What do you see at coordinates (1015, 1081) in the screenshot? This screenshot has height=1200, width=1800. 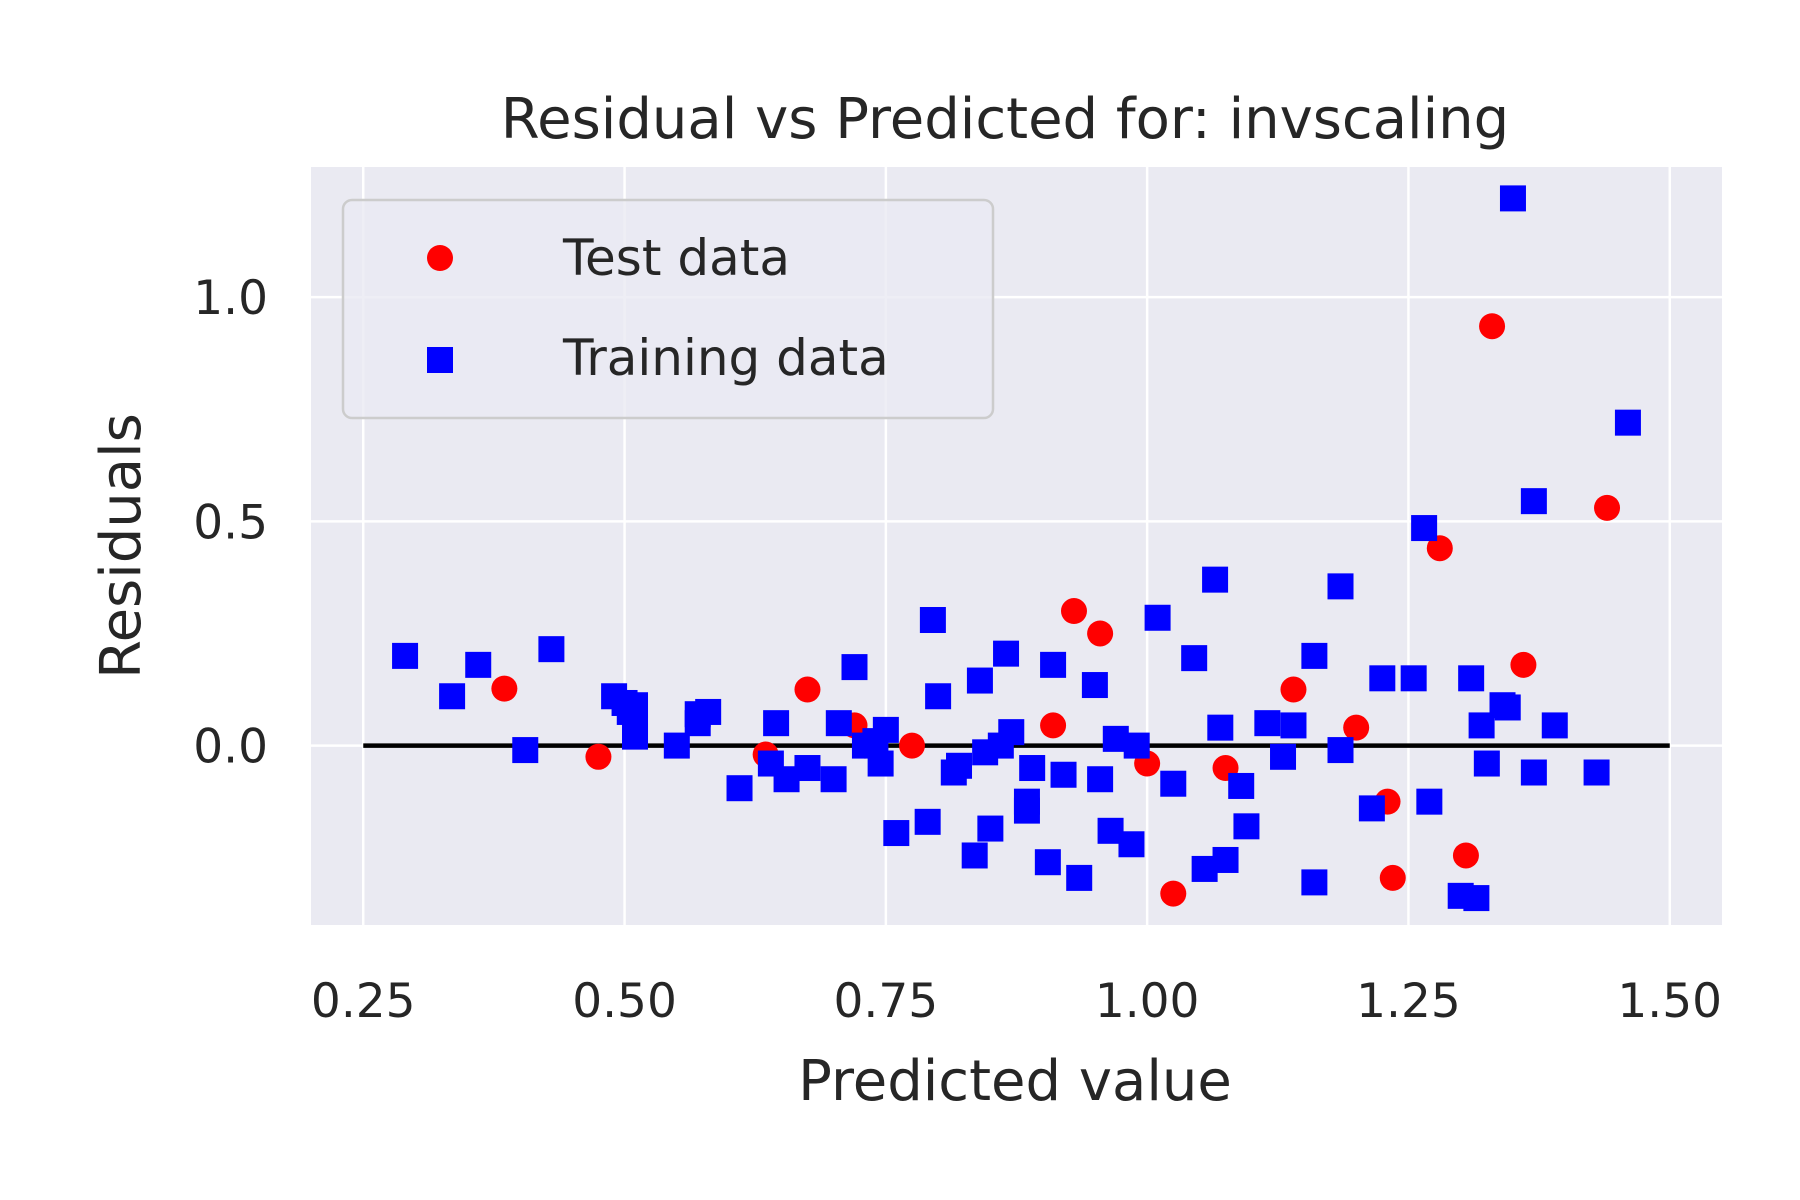 I see `x-axis-label: Predicted value` at bounding box center [1015, 1081].